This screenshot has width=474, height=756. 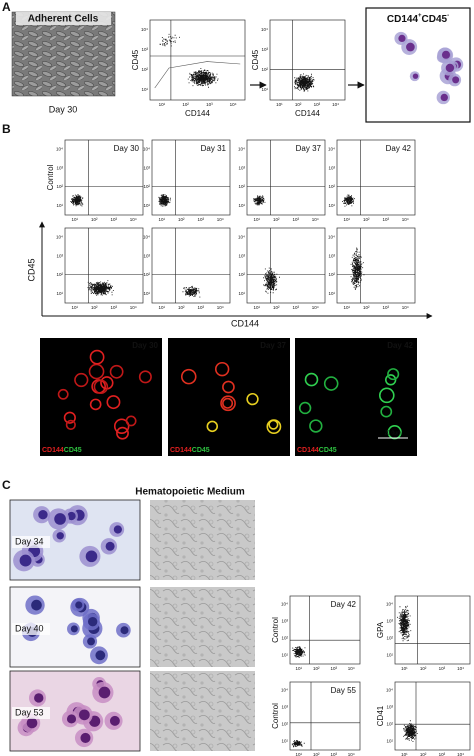 What do you see at coordinates (344, 690) in the screenshot?
I see `day-label: Day 55` at bounding box center [344, 690].